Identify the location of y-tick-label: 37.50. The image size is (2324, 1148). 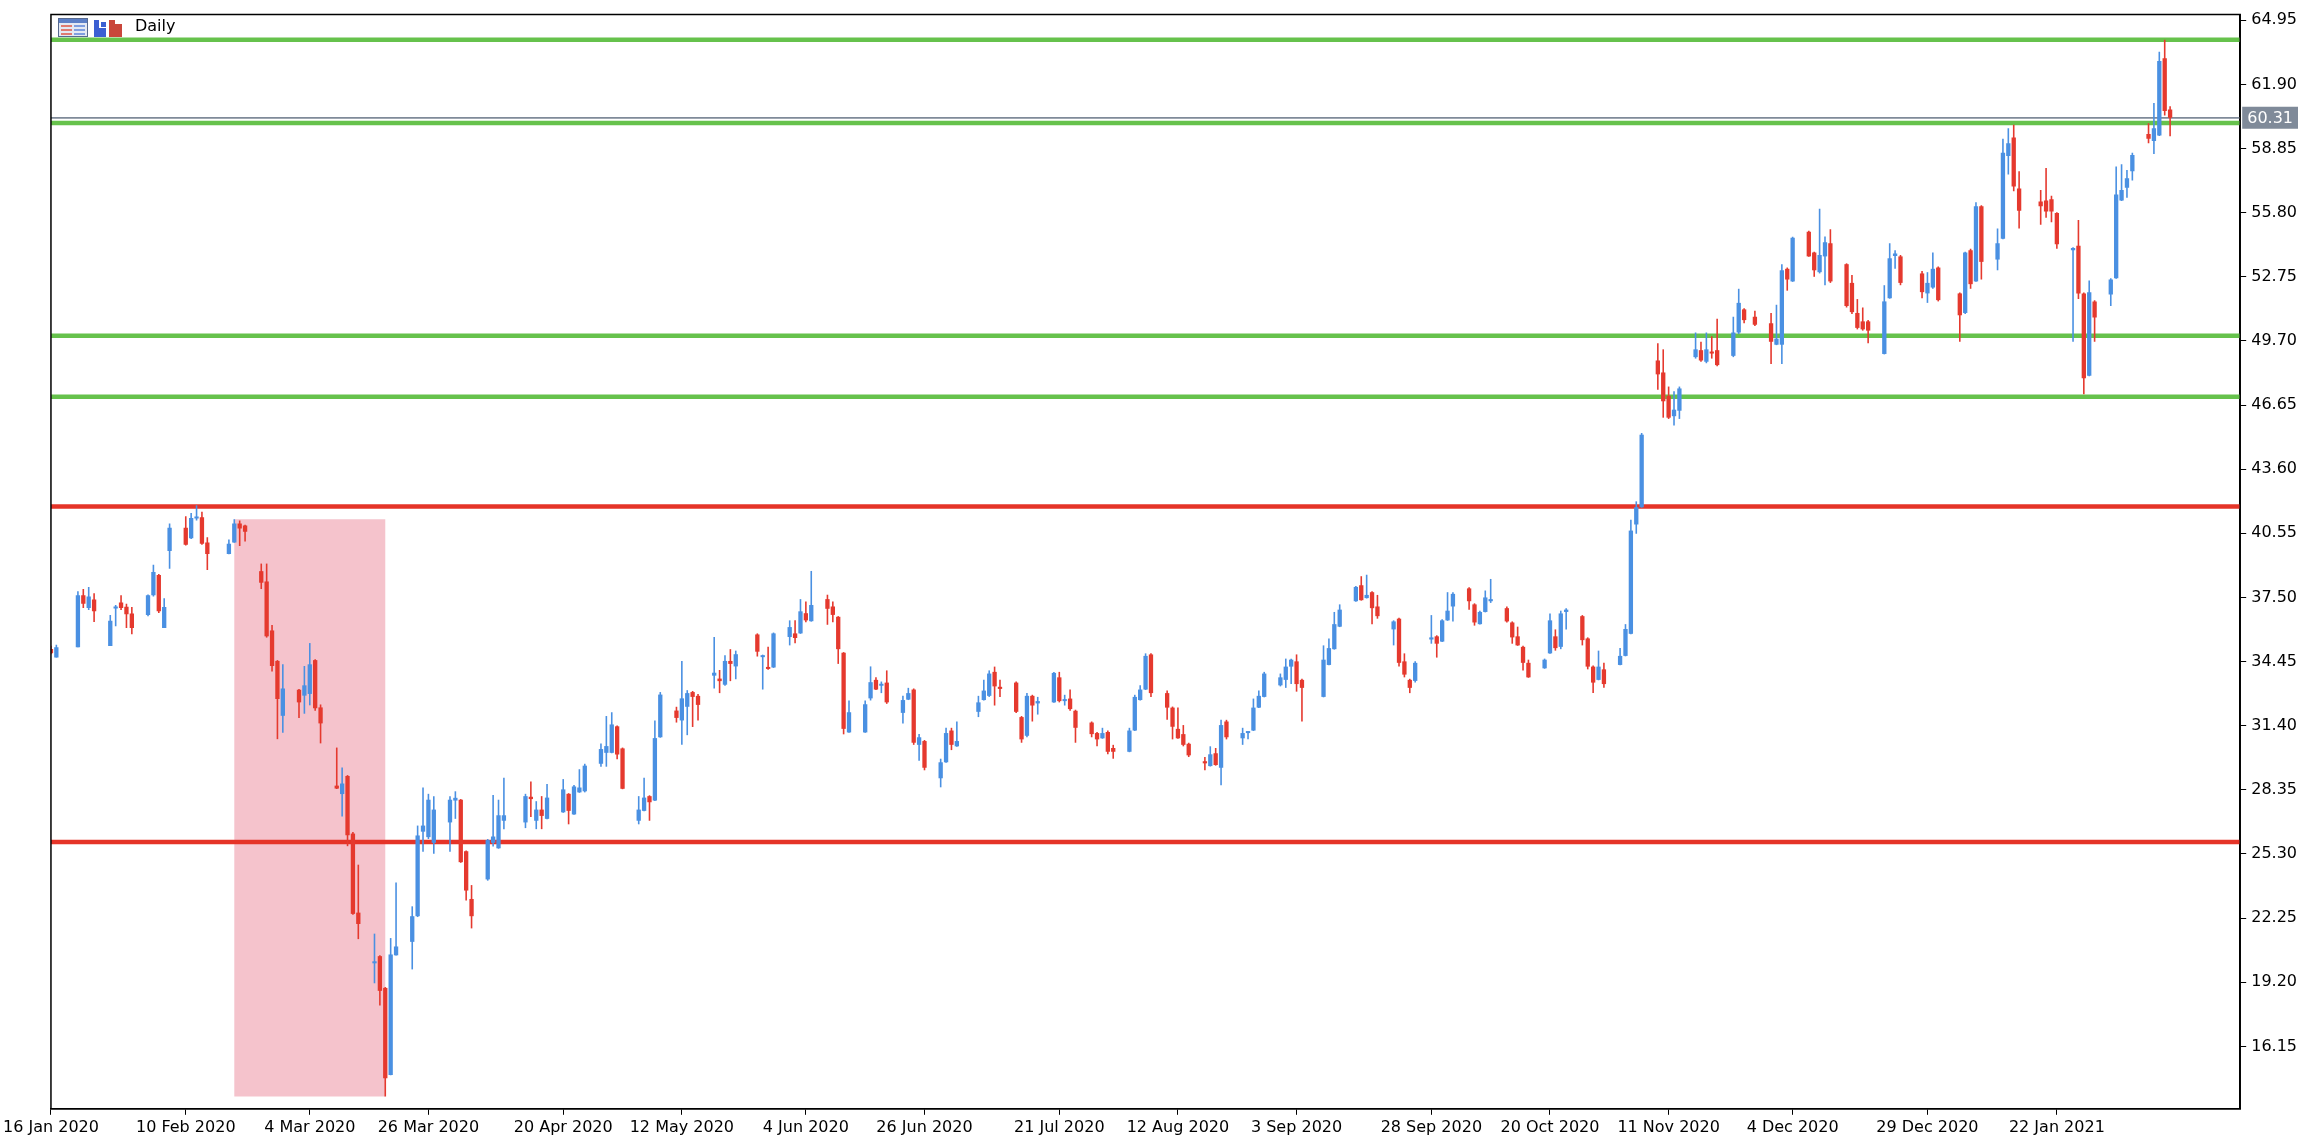
(2274, 596).